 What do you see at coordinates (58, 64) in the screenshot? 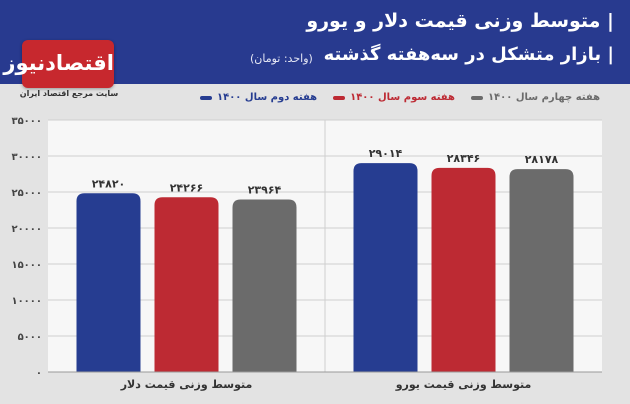
I see `logo: اقتصادنیوز` at bounding box center [58, 64].